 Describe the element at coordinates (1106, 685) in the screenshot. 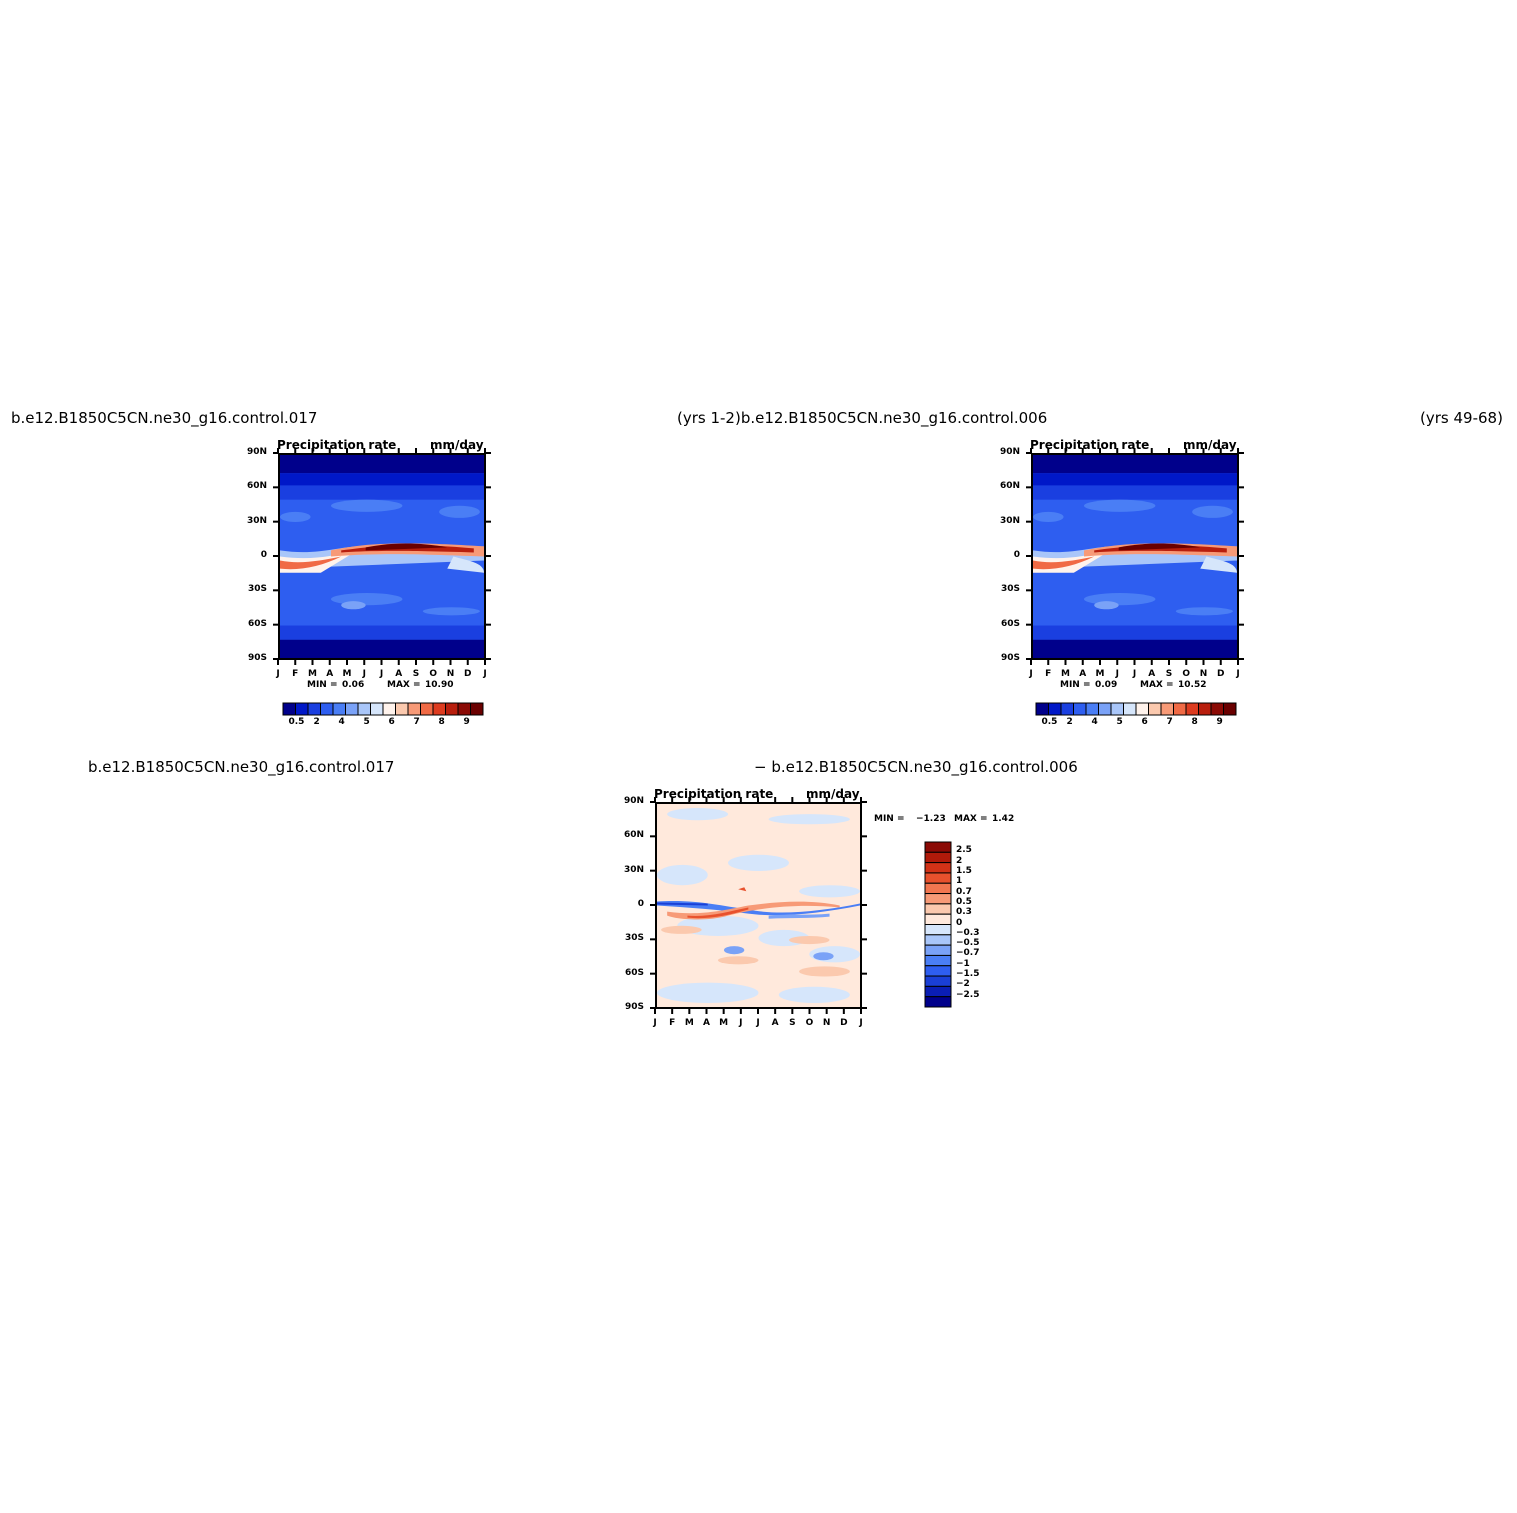

I see `min: 0.09` at that location.